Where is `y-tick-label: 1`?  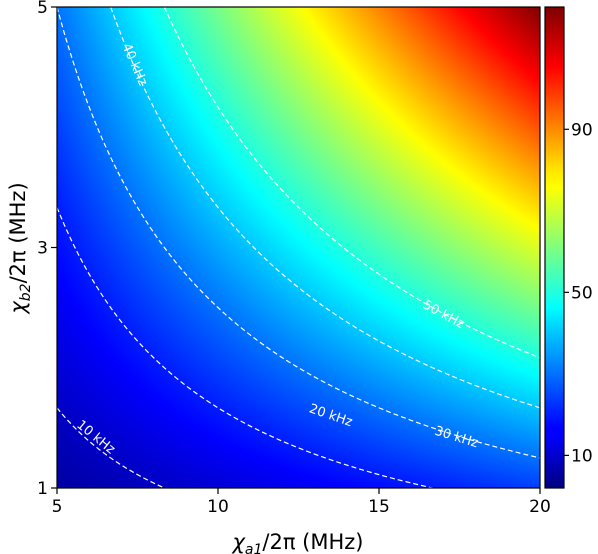
y-tick-label: 1 is located at coordinates (42, 489).